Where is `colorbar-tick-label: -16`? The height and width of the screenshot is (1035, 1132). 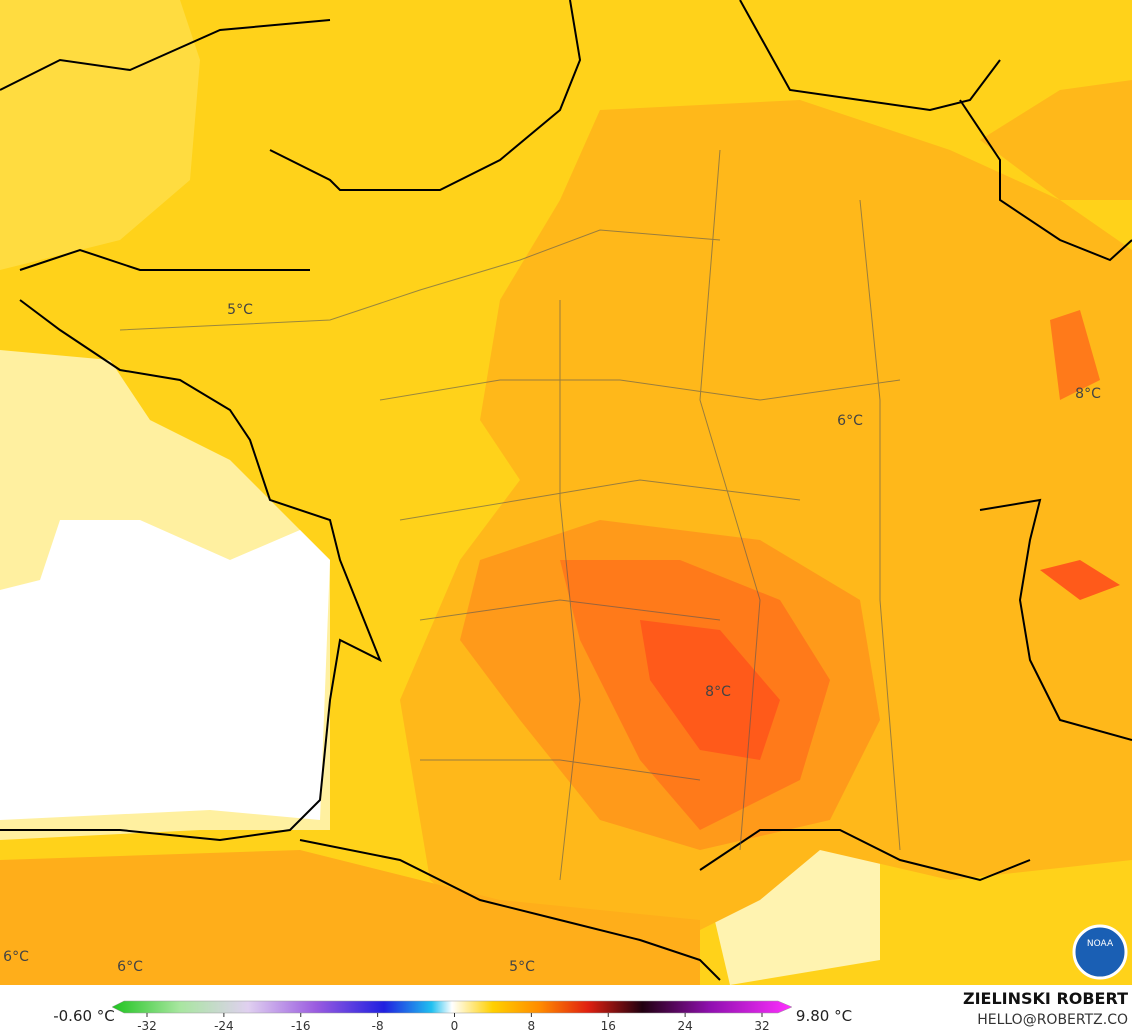 colorbar-tick-label: -16 is located at coordinates (301, 1026).